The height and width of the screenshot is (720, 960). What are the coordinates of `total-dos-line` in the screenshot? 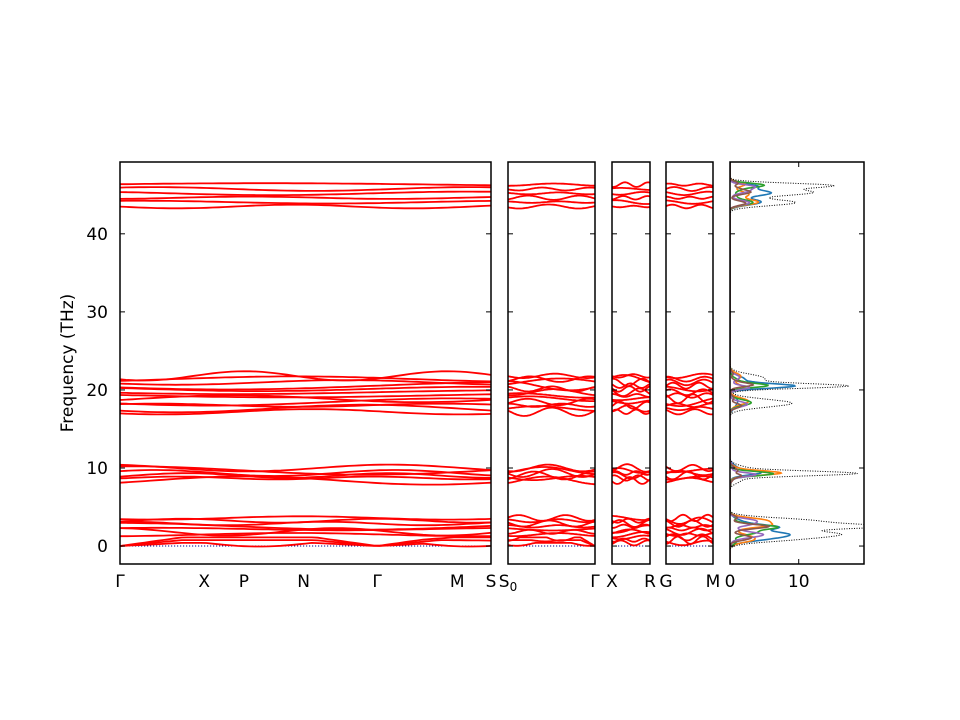 It's located at (797, 363).